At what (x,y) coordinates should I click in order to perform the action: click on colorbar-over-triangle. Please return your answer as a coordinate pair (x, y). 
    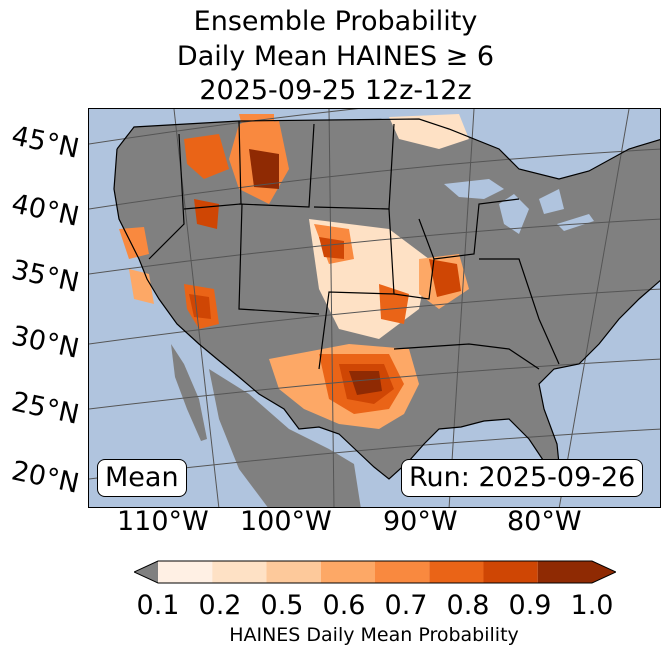
    Looking at the image, I should click on (604, 572).